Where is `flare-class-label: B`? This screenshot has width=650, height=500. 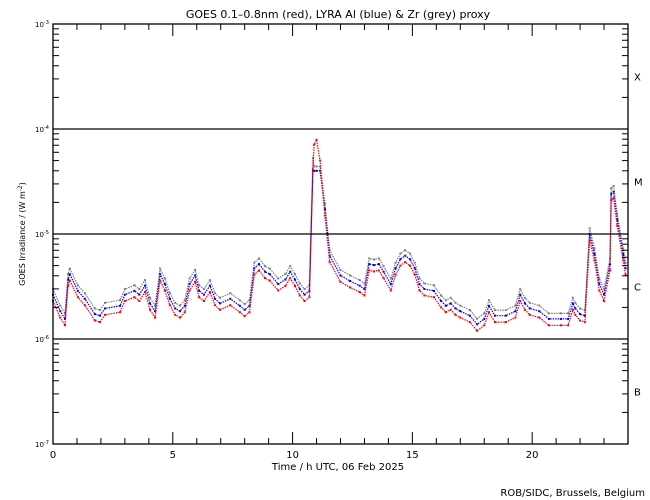 flare-class-label: B is located at coordinates (637, 393).